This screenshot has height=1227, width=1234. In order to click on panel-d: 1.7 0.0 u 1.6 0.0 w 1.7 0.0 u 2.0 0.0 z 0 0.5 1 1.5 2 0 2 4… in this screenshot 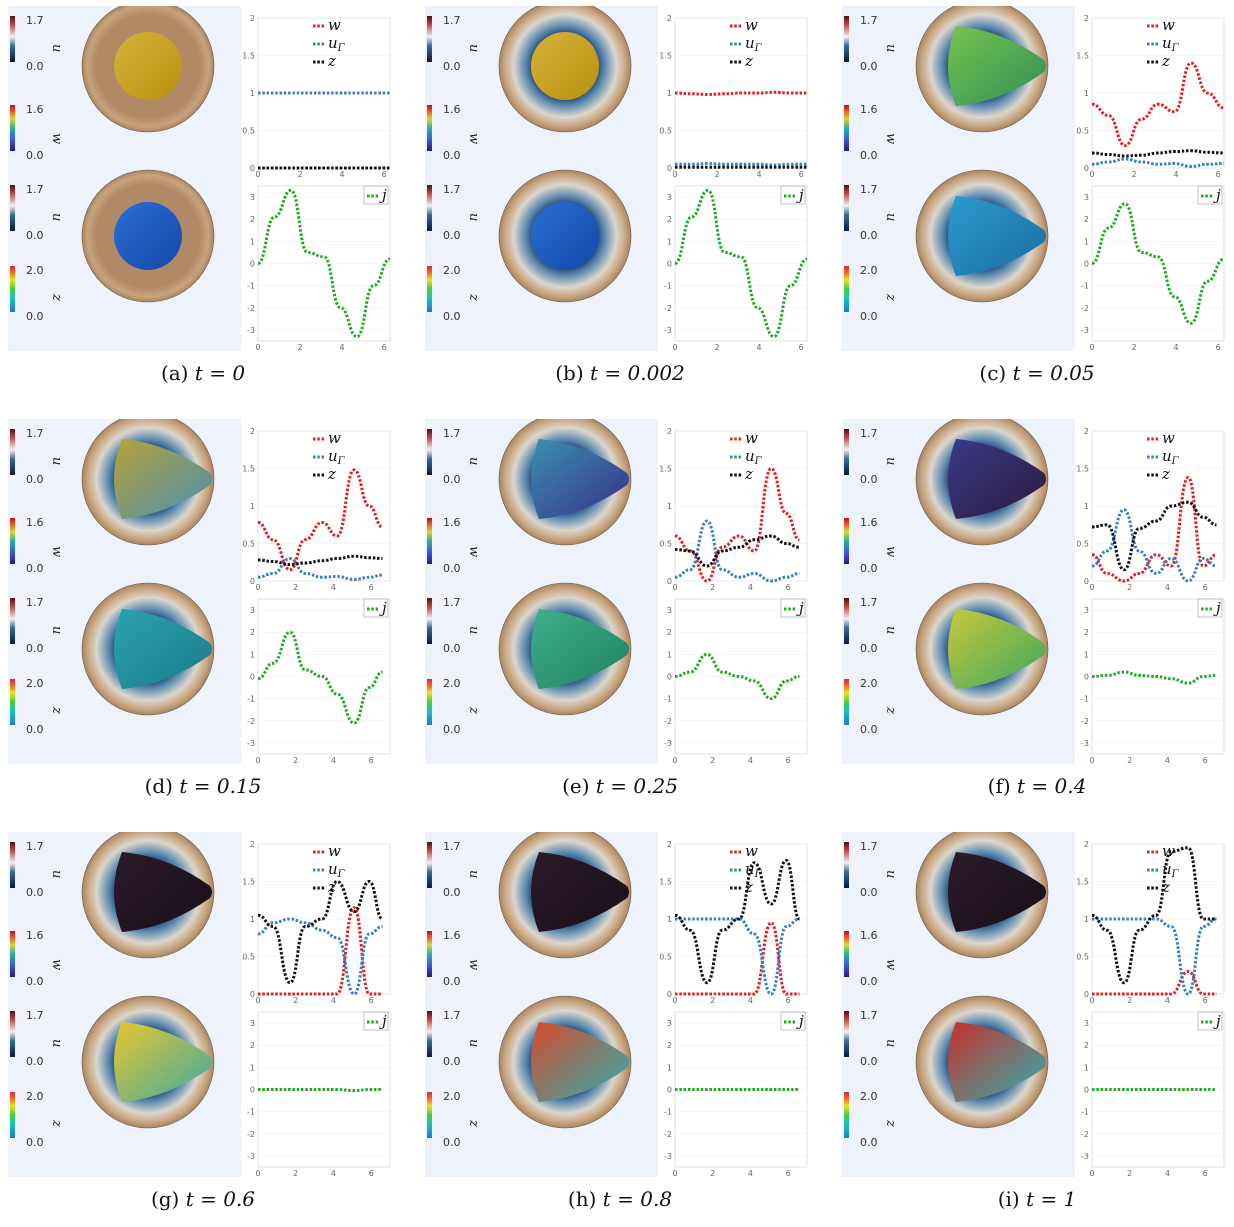, I will do `click(203, 616)`.